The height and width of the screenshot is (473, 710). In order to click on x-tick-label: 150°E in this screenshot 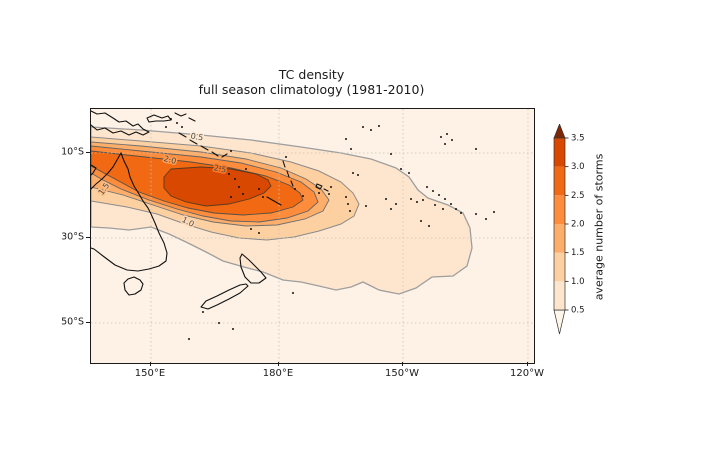, I will do `click(150, 373)`.